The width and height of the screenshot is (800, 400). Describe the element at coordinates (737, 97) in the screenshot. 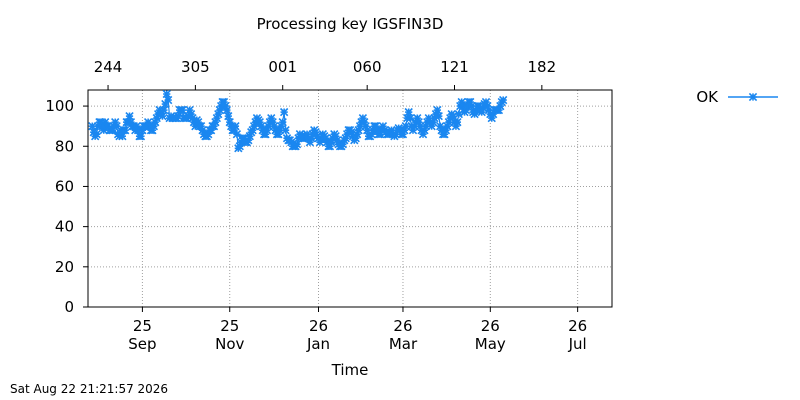

I see `legend: OK` at that location.